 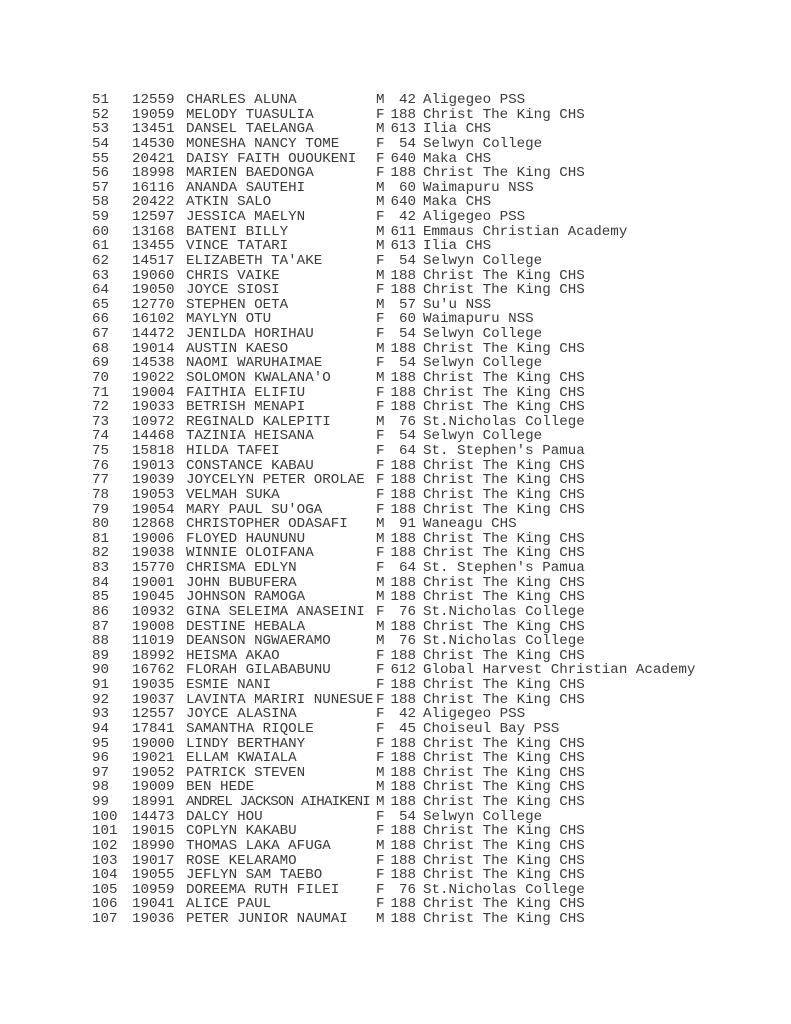 What do you see at coordinates (101, 582) in the screenshot?
I see `cell-no: 84` at bounding box center [101, 582].